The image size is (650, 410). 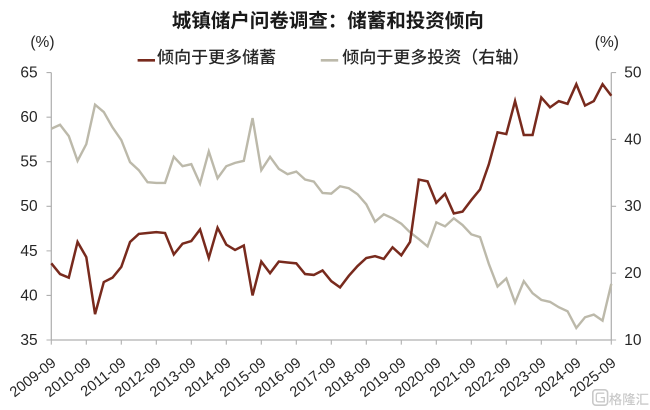 I want to click on svg-text: 10, so click(x=633, y=340).